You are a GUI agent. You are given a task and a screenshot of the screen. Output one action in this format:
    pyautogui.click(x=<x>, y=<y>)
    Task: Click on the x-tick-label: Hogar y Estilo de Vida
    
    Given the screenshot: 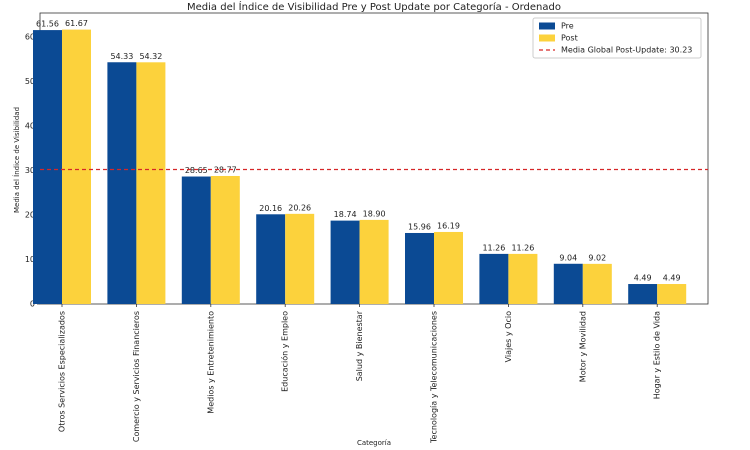 What is the action you would take?
    pyautogui.click(x=657, y=355)
    